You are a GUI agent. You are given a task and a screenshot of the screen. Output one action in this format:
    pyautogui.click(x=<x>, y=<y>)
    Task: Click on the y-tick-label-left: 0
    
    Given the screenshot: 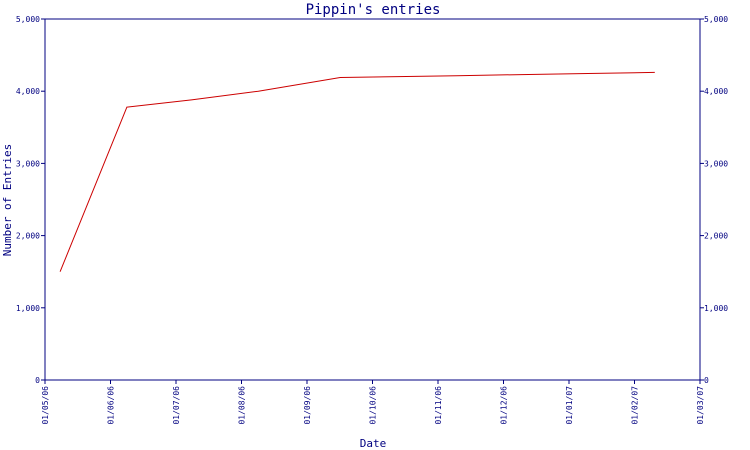 What is the action you would take?
    pyautogui.click(x=37, y=380)
    